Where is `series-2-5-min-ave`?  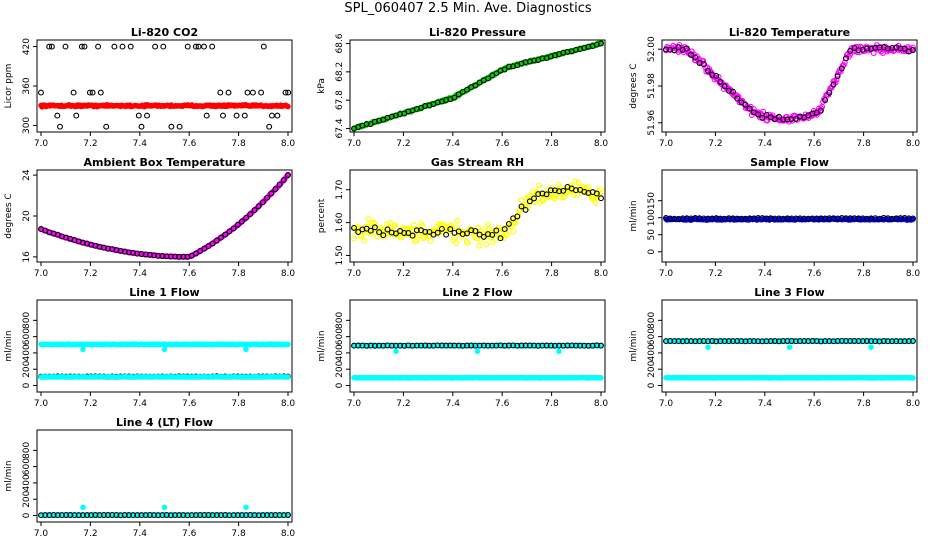 series-2-5-min-ave is located at coordinates (164, 216).